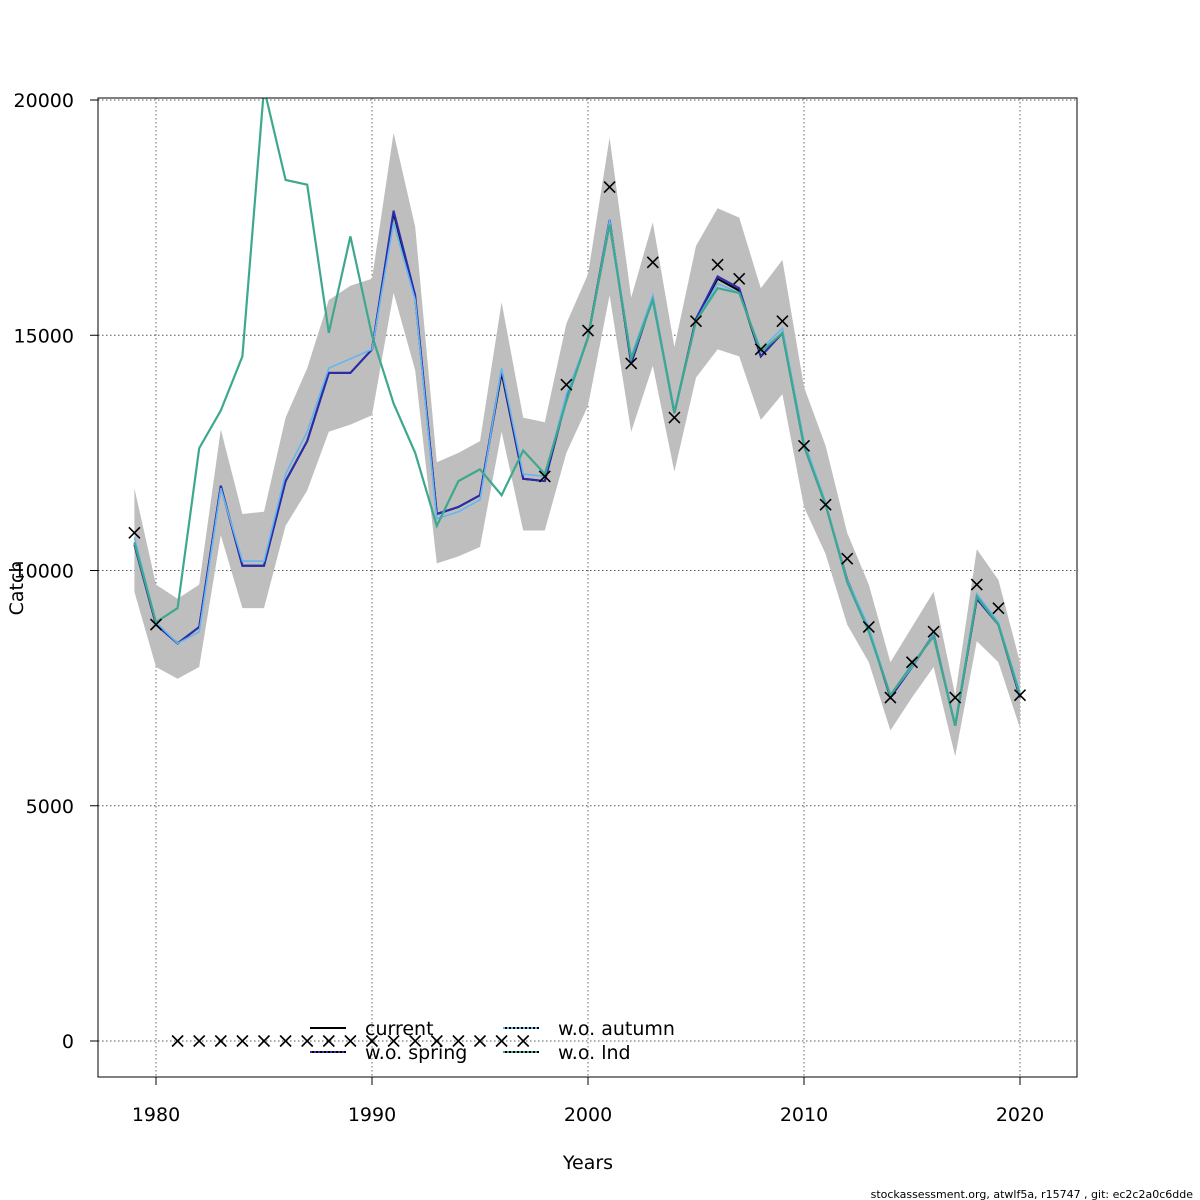 This screenshot has height=1200, width=1200. Describe the element at coordinates (804, 1115) in the screenshot. I see `x-tick-label: 2010` at that location.